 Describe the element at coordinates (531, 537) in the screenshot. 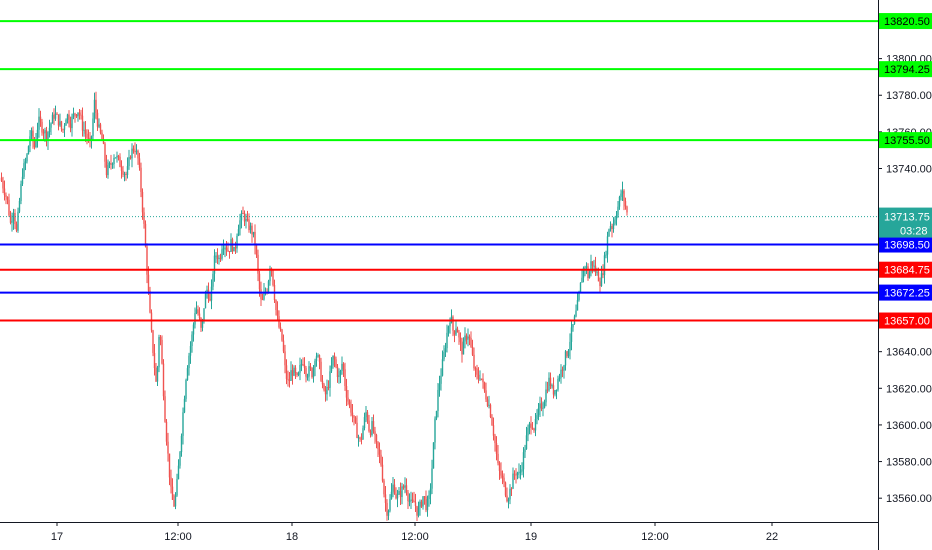

I see `time-tick-label: 19` at that location.